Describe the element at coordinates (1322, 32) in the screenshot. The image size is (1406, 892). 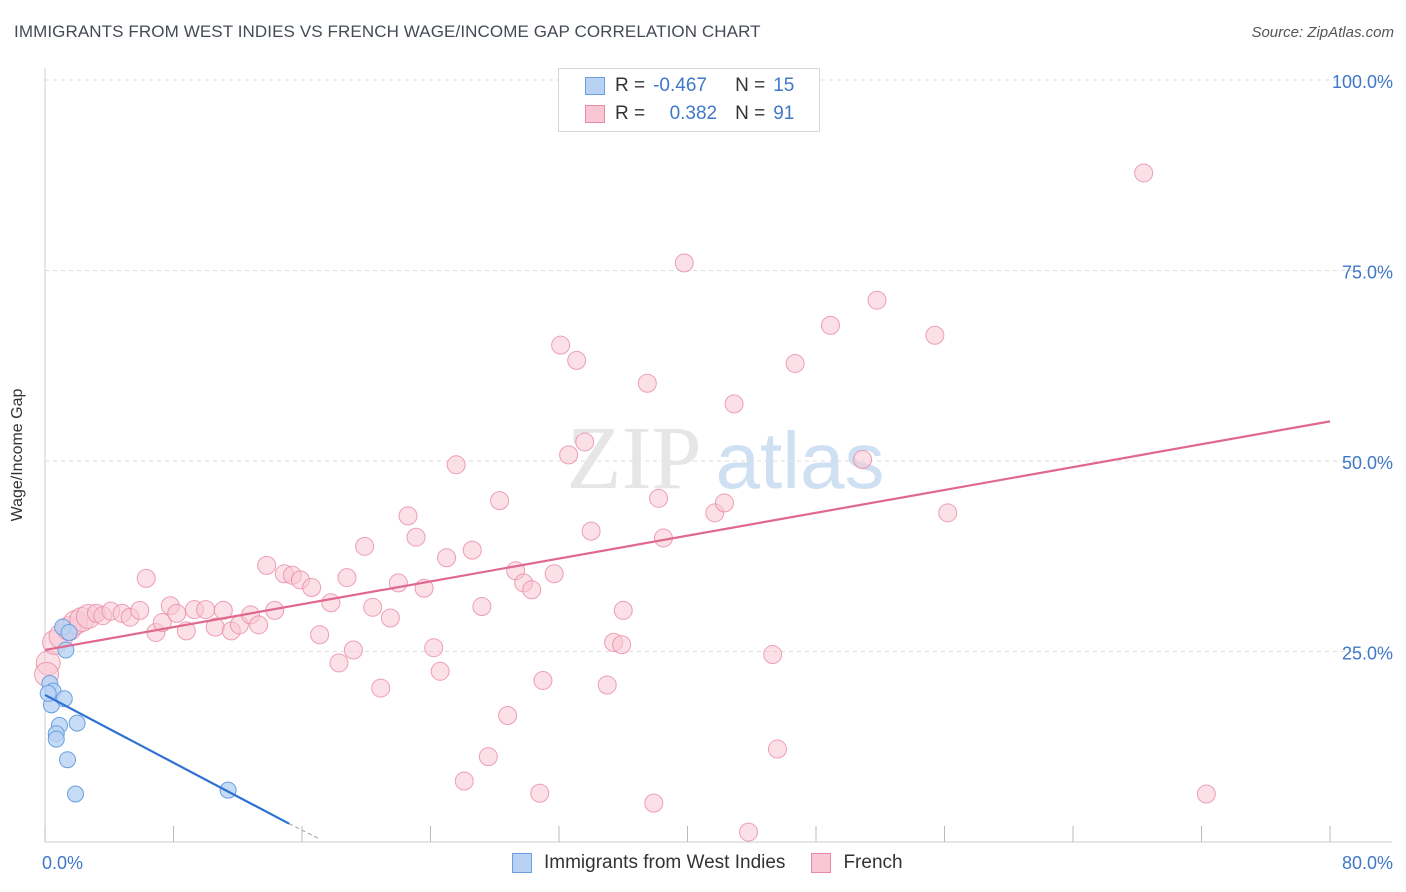
I see `source-label: Source: ZipAtlas.com` at that location.